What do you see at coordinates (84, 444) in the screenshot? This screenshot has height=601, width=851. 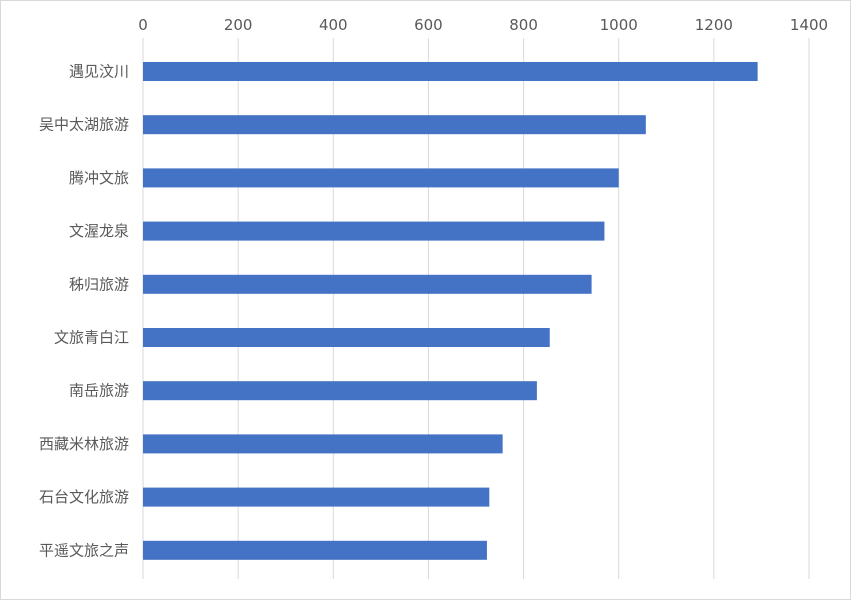 I see `category-label: 西藏米林旅游` at bounding box center [84, 444].